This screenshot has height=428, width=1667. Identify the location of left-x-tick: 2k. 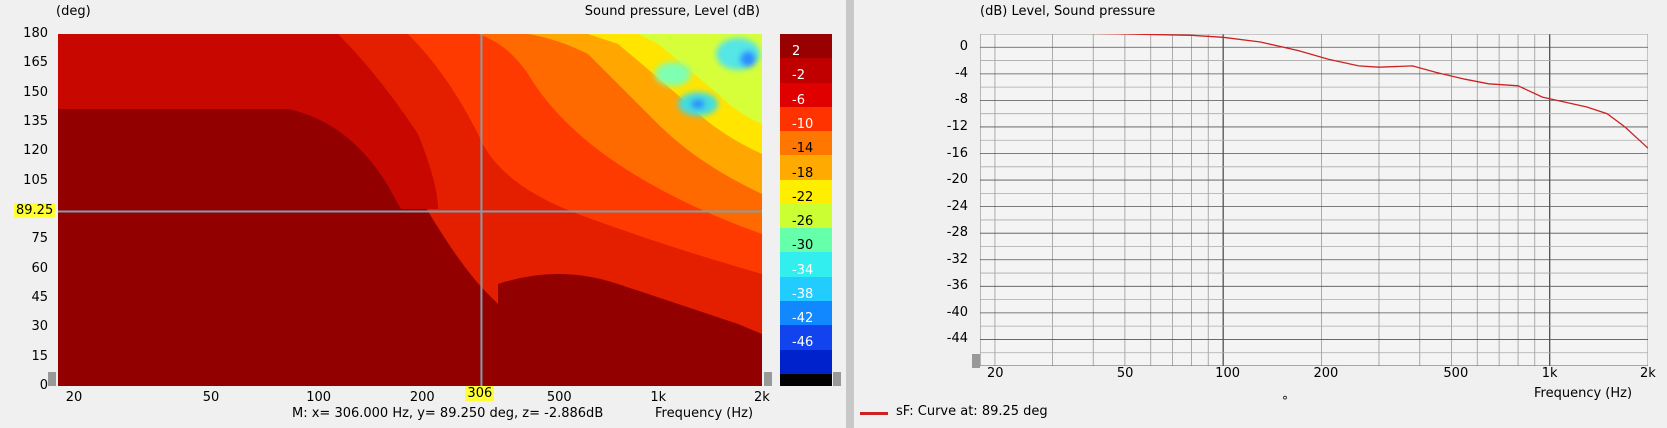
(762, 397).